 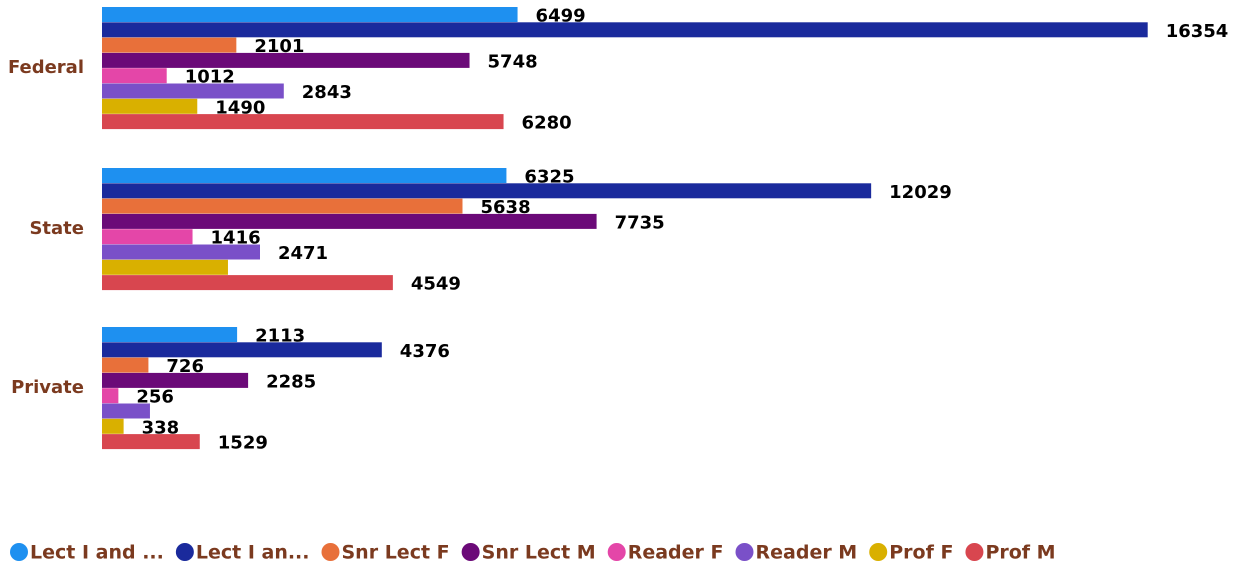 What do you see at coordinates (47, 387) in the screenshot?
I see `category-label: Private` at bounding box center [47, 387].